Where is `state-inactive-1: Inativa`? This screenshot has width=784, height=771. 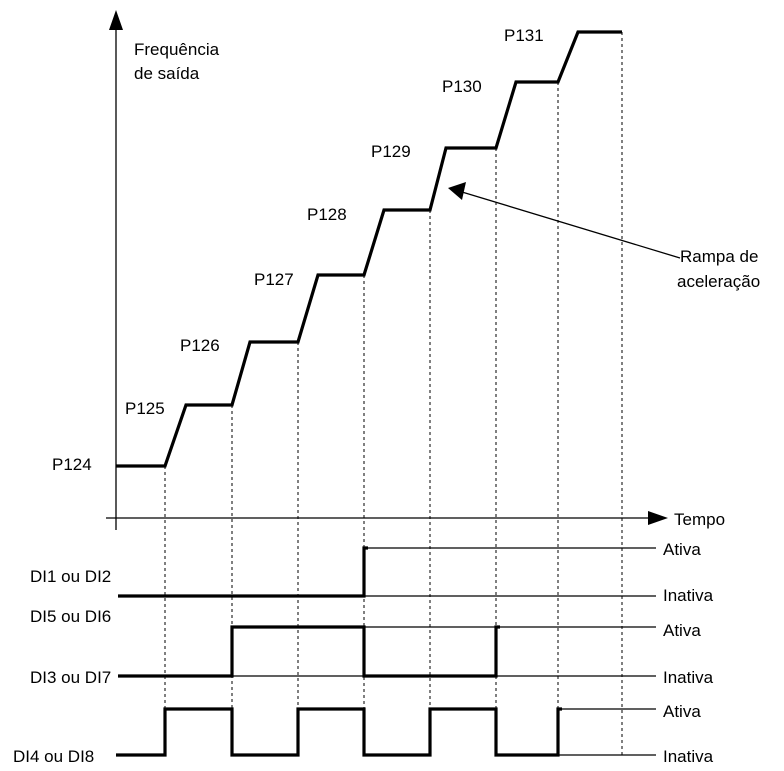
state-inactive-1: Inativa is located at coordinates (688, 595).